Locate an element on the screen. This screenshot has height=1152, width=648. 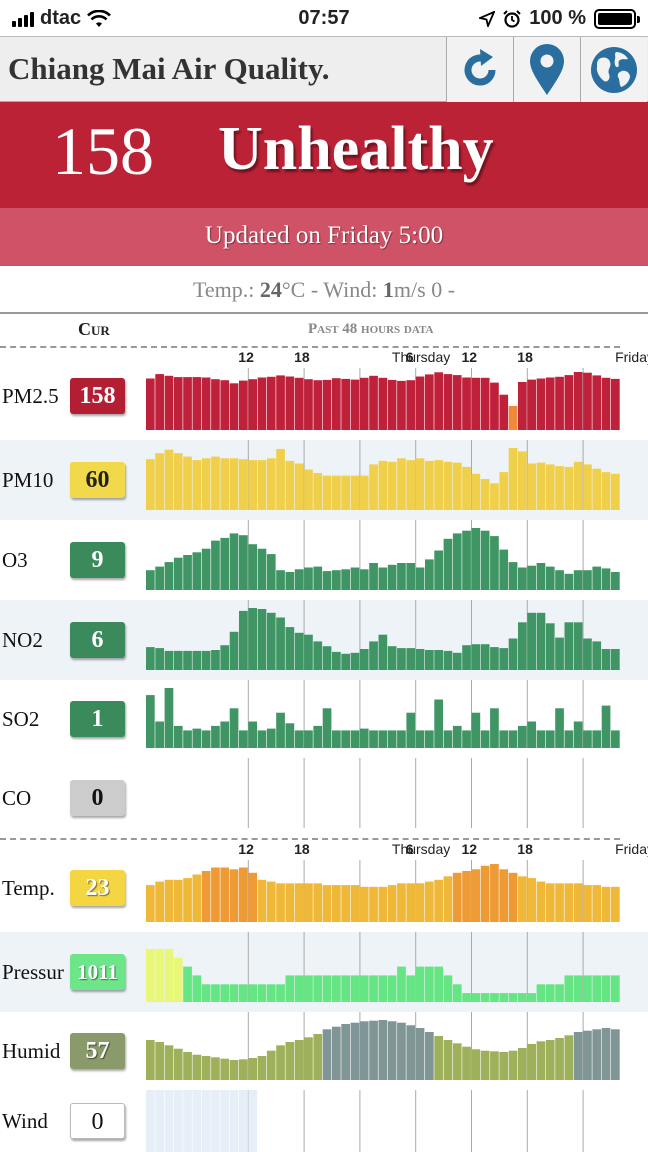
current-value-badge: 0 is located at coordinates (97, 798).